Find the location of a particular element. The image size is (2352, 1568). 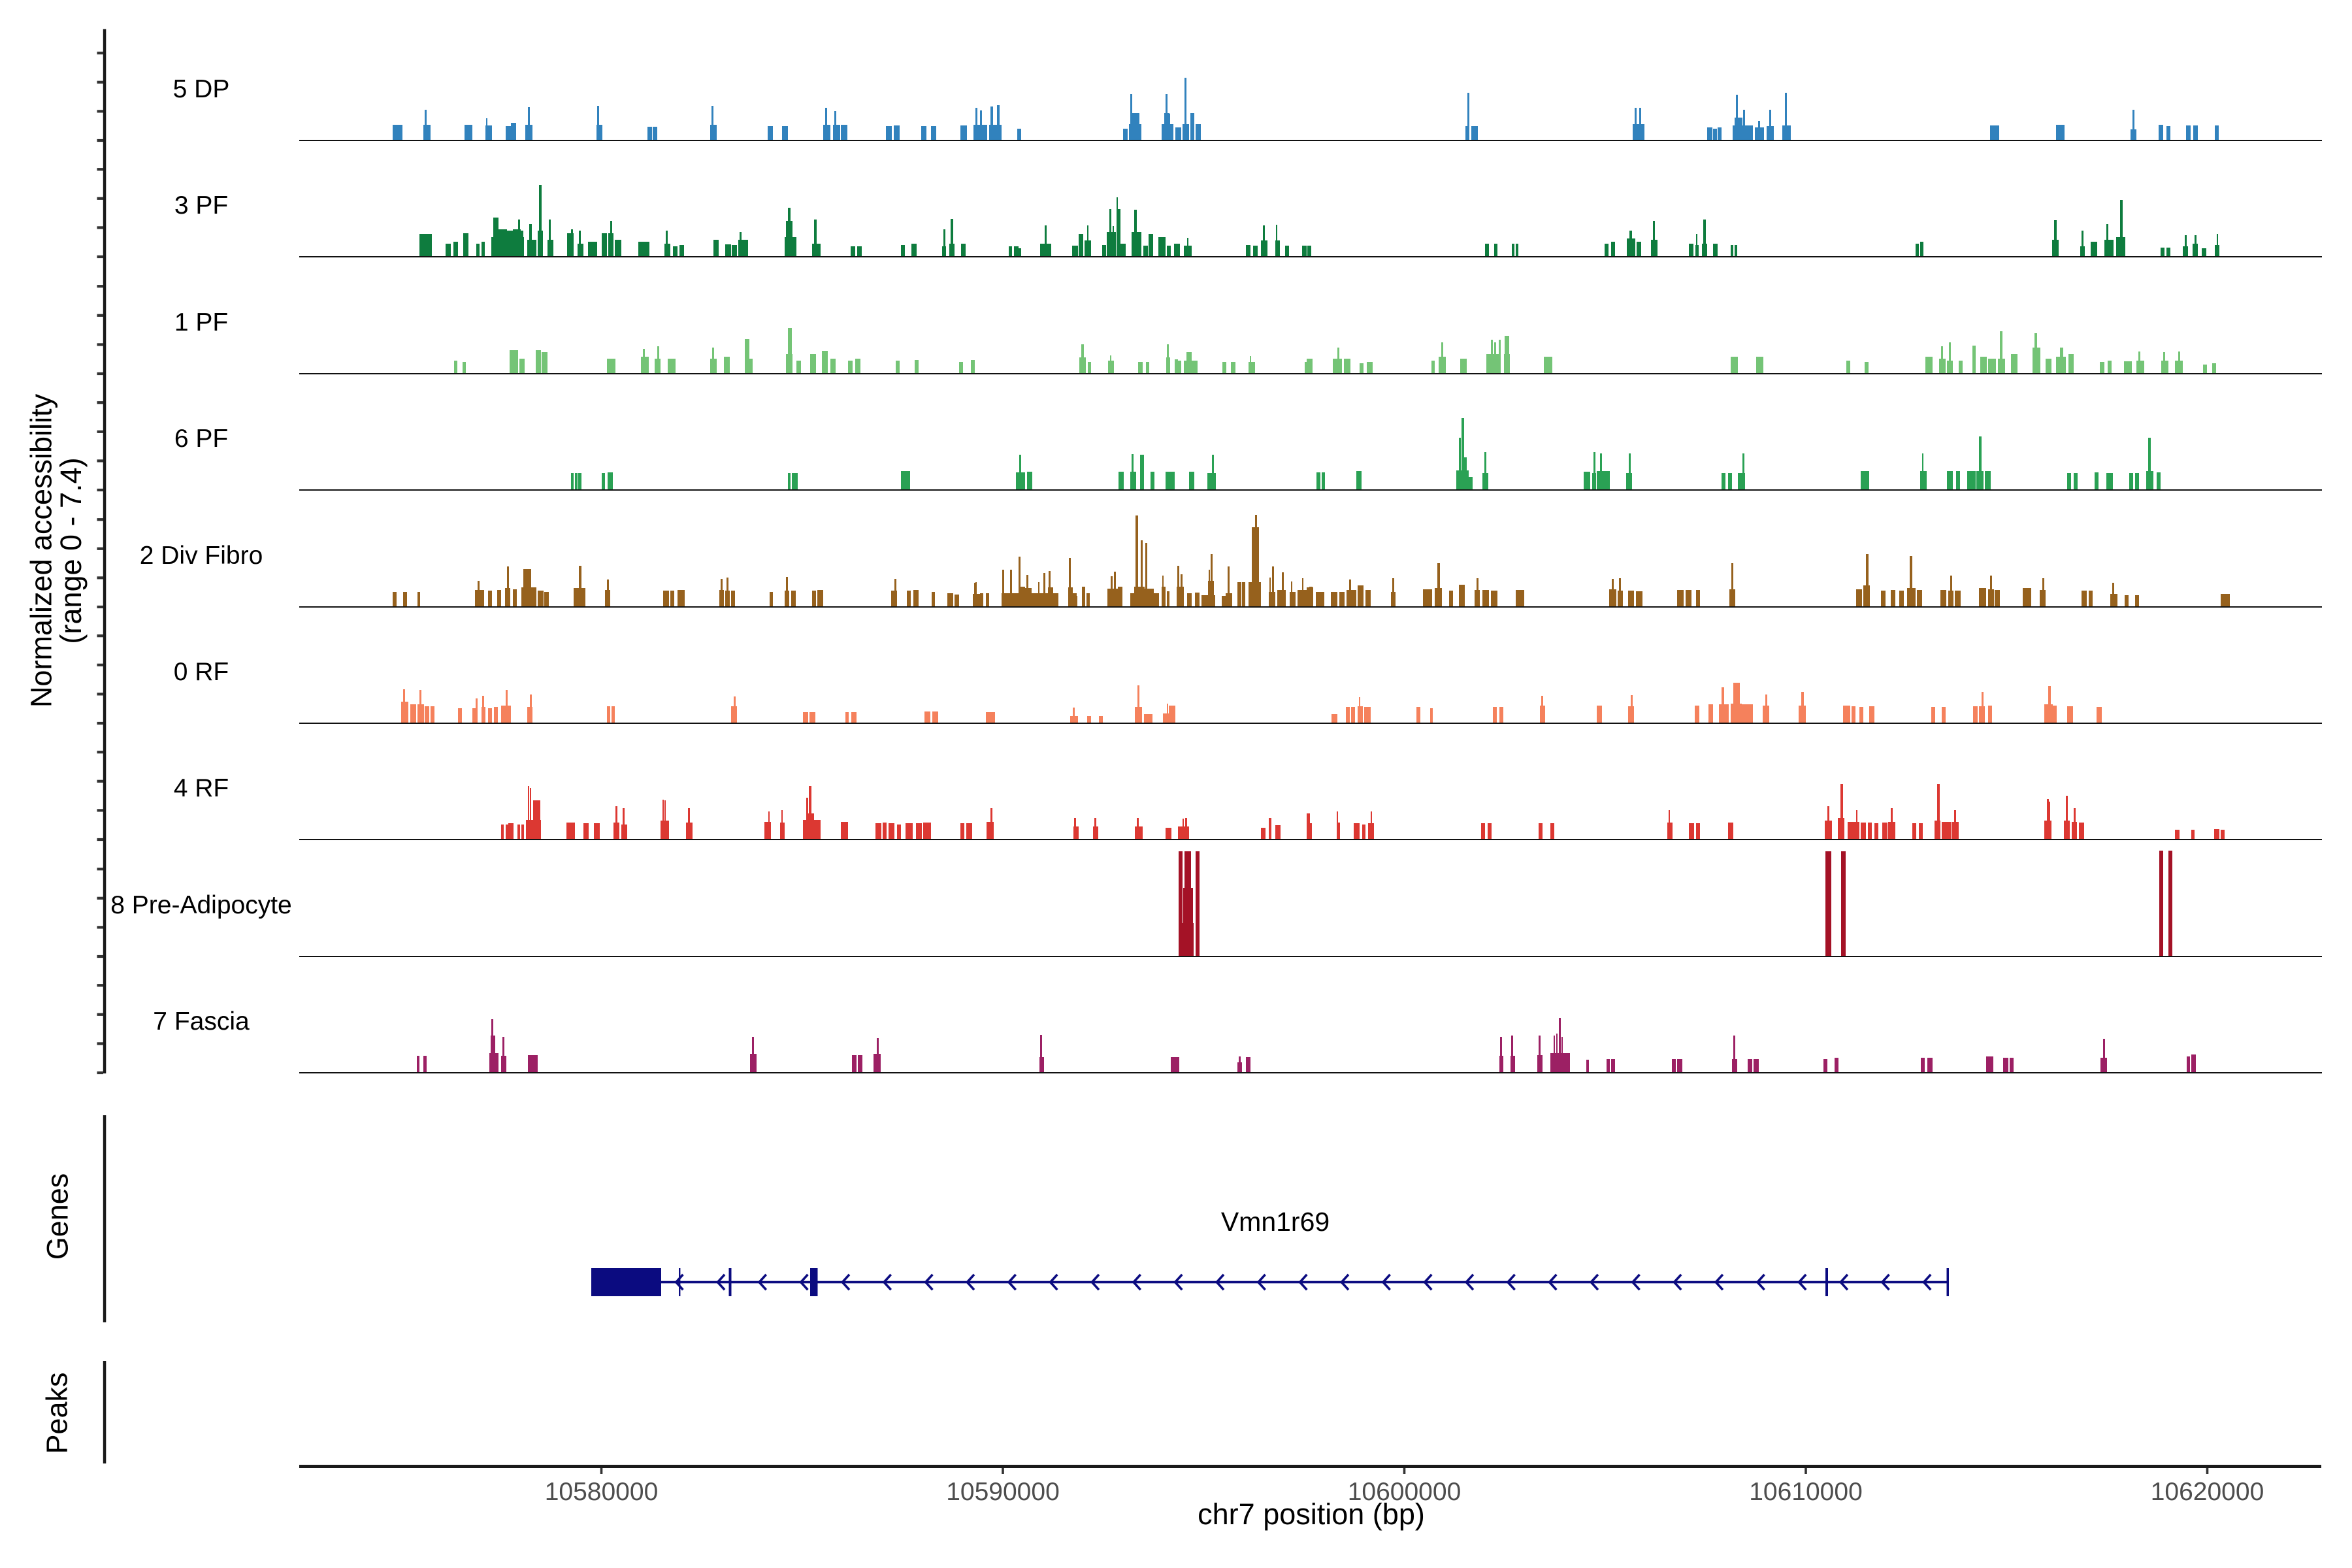

svg-text: Vmn1r69 is located at coordinates (1275, 1222).